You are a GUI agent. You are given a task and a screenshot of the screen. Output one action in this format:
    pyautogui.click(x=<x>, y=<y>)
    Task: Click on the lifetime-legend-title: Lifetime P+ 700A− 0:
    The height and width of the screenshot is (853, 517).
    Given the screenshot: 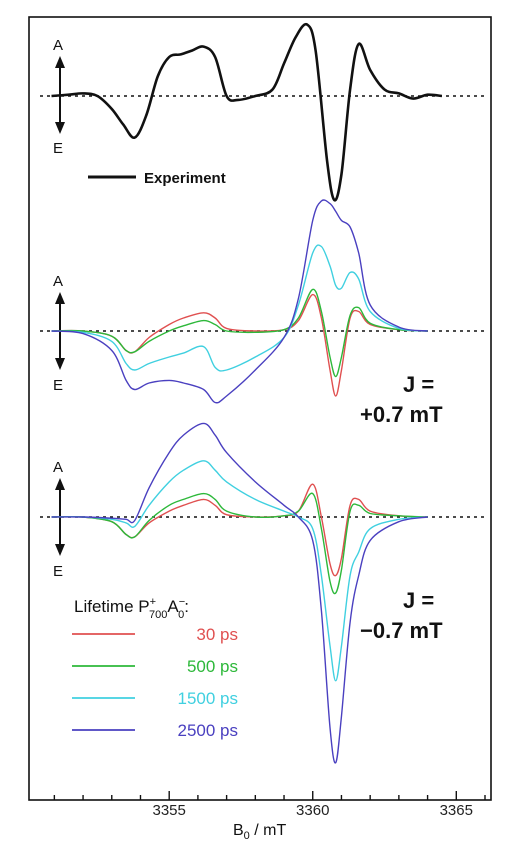 What is the action you would take?
    pyautogui.click(x=131, y=608)
    